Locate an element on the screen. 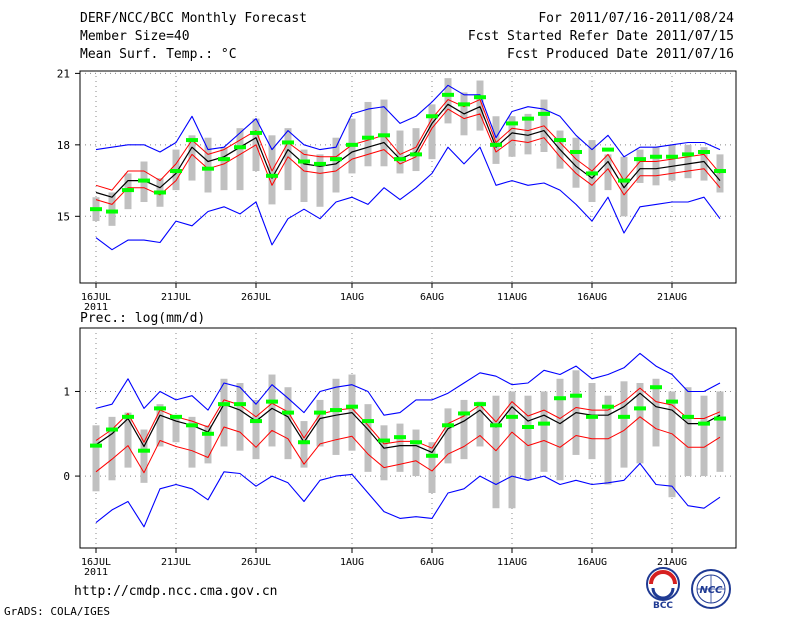 This screenshot has height=619, width=800. panel1-x-tick-label: 11AUG is located at coordinates (512, 297).